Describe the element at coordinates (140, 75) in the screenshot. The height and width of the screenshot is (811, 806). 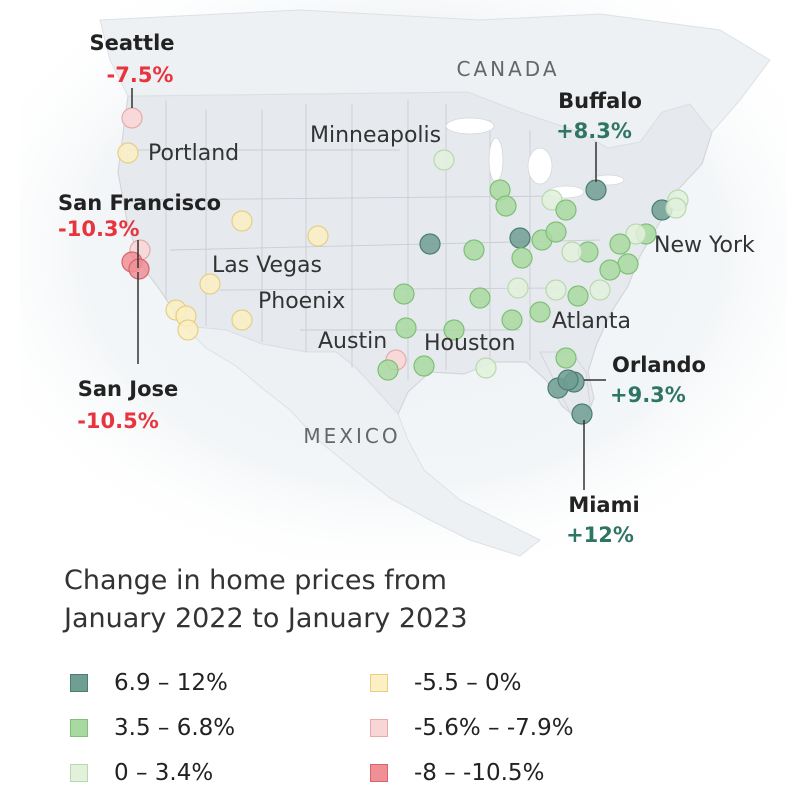
I see `callout-value-seattle: -7.5%` at that location.